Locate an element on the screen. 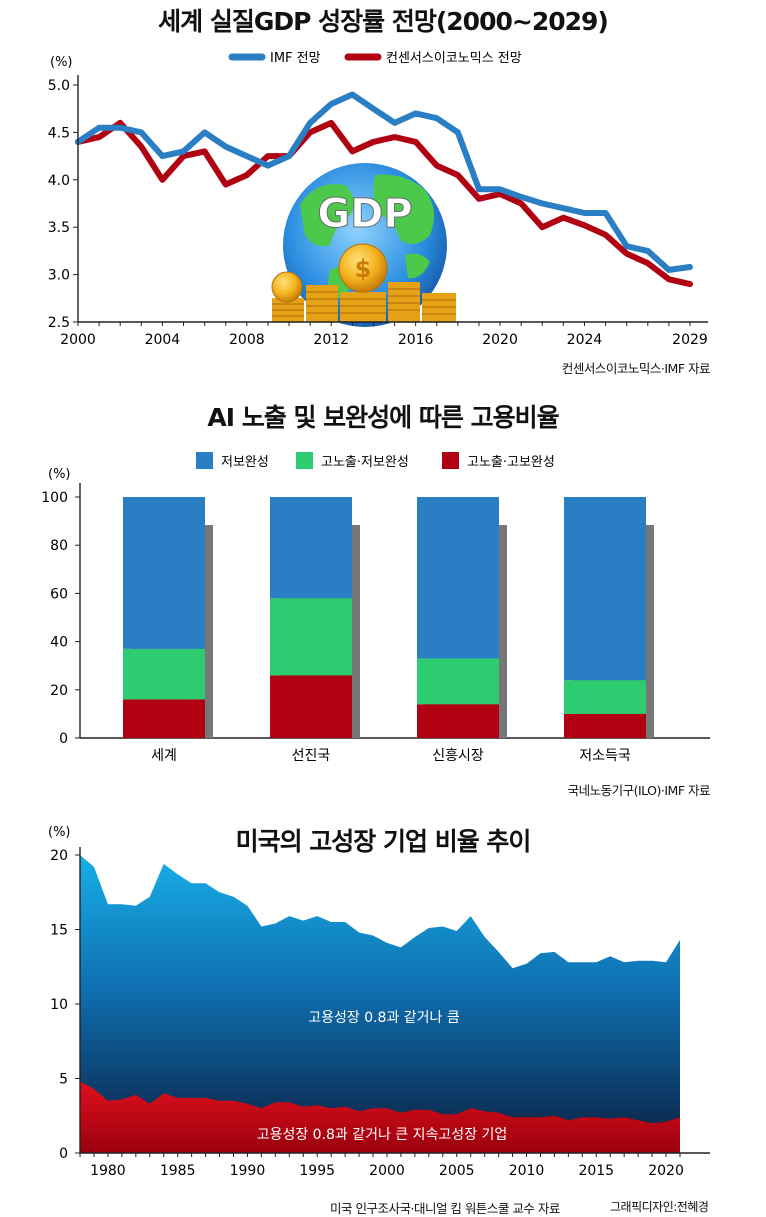 The height and width of the screenshot is (1217, 766). x-tick-label: 선진국 is located at coordinates (311, 756).